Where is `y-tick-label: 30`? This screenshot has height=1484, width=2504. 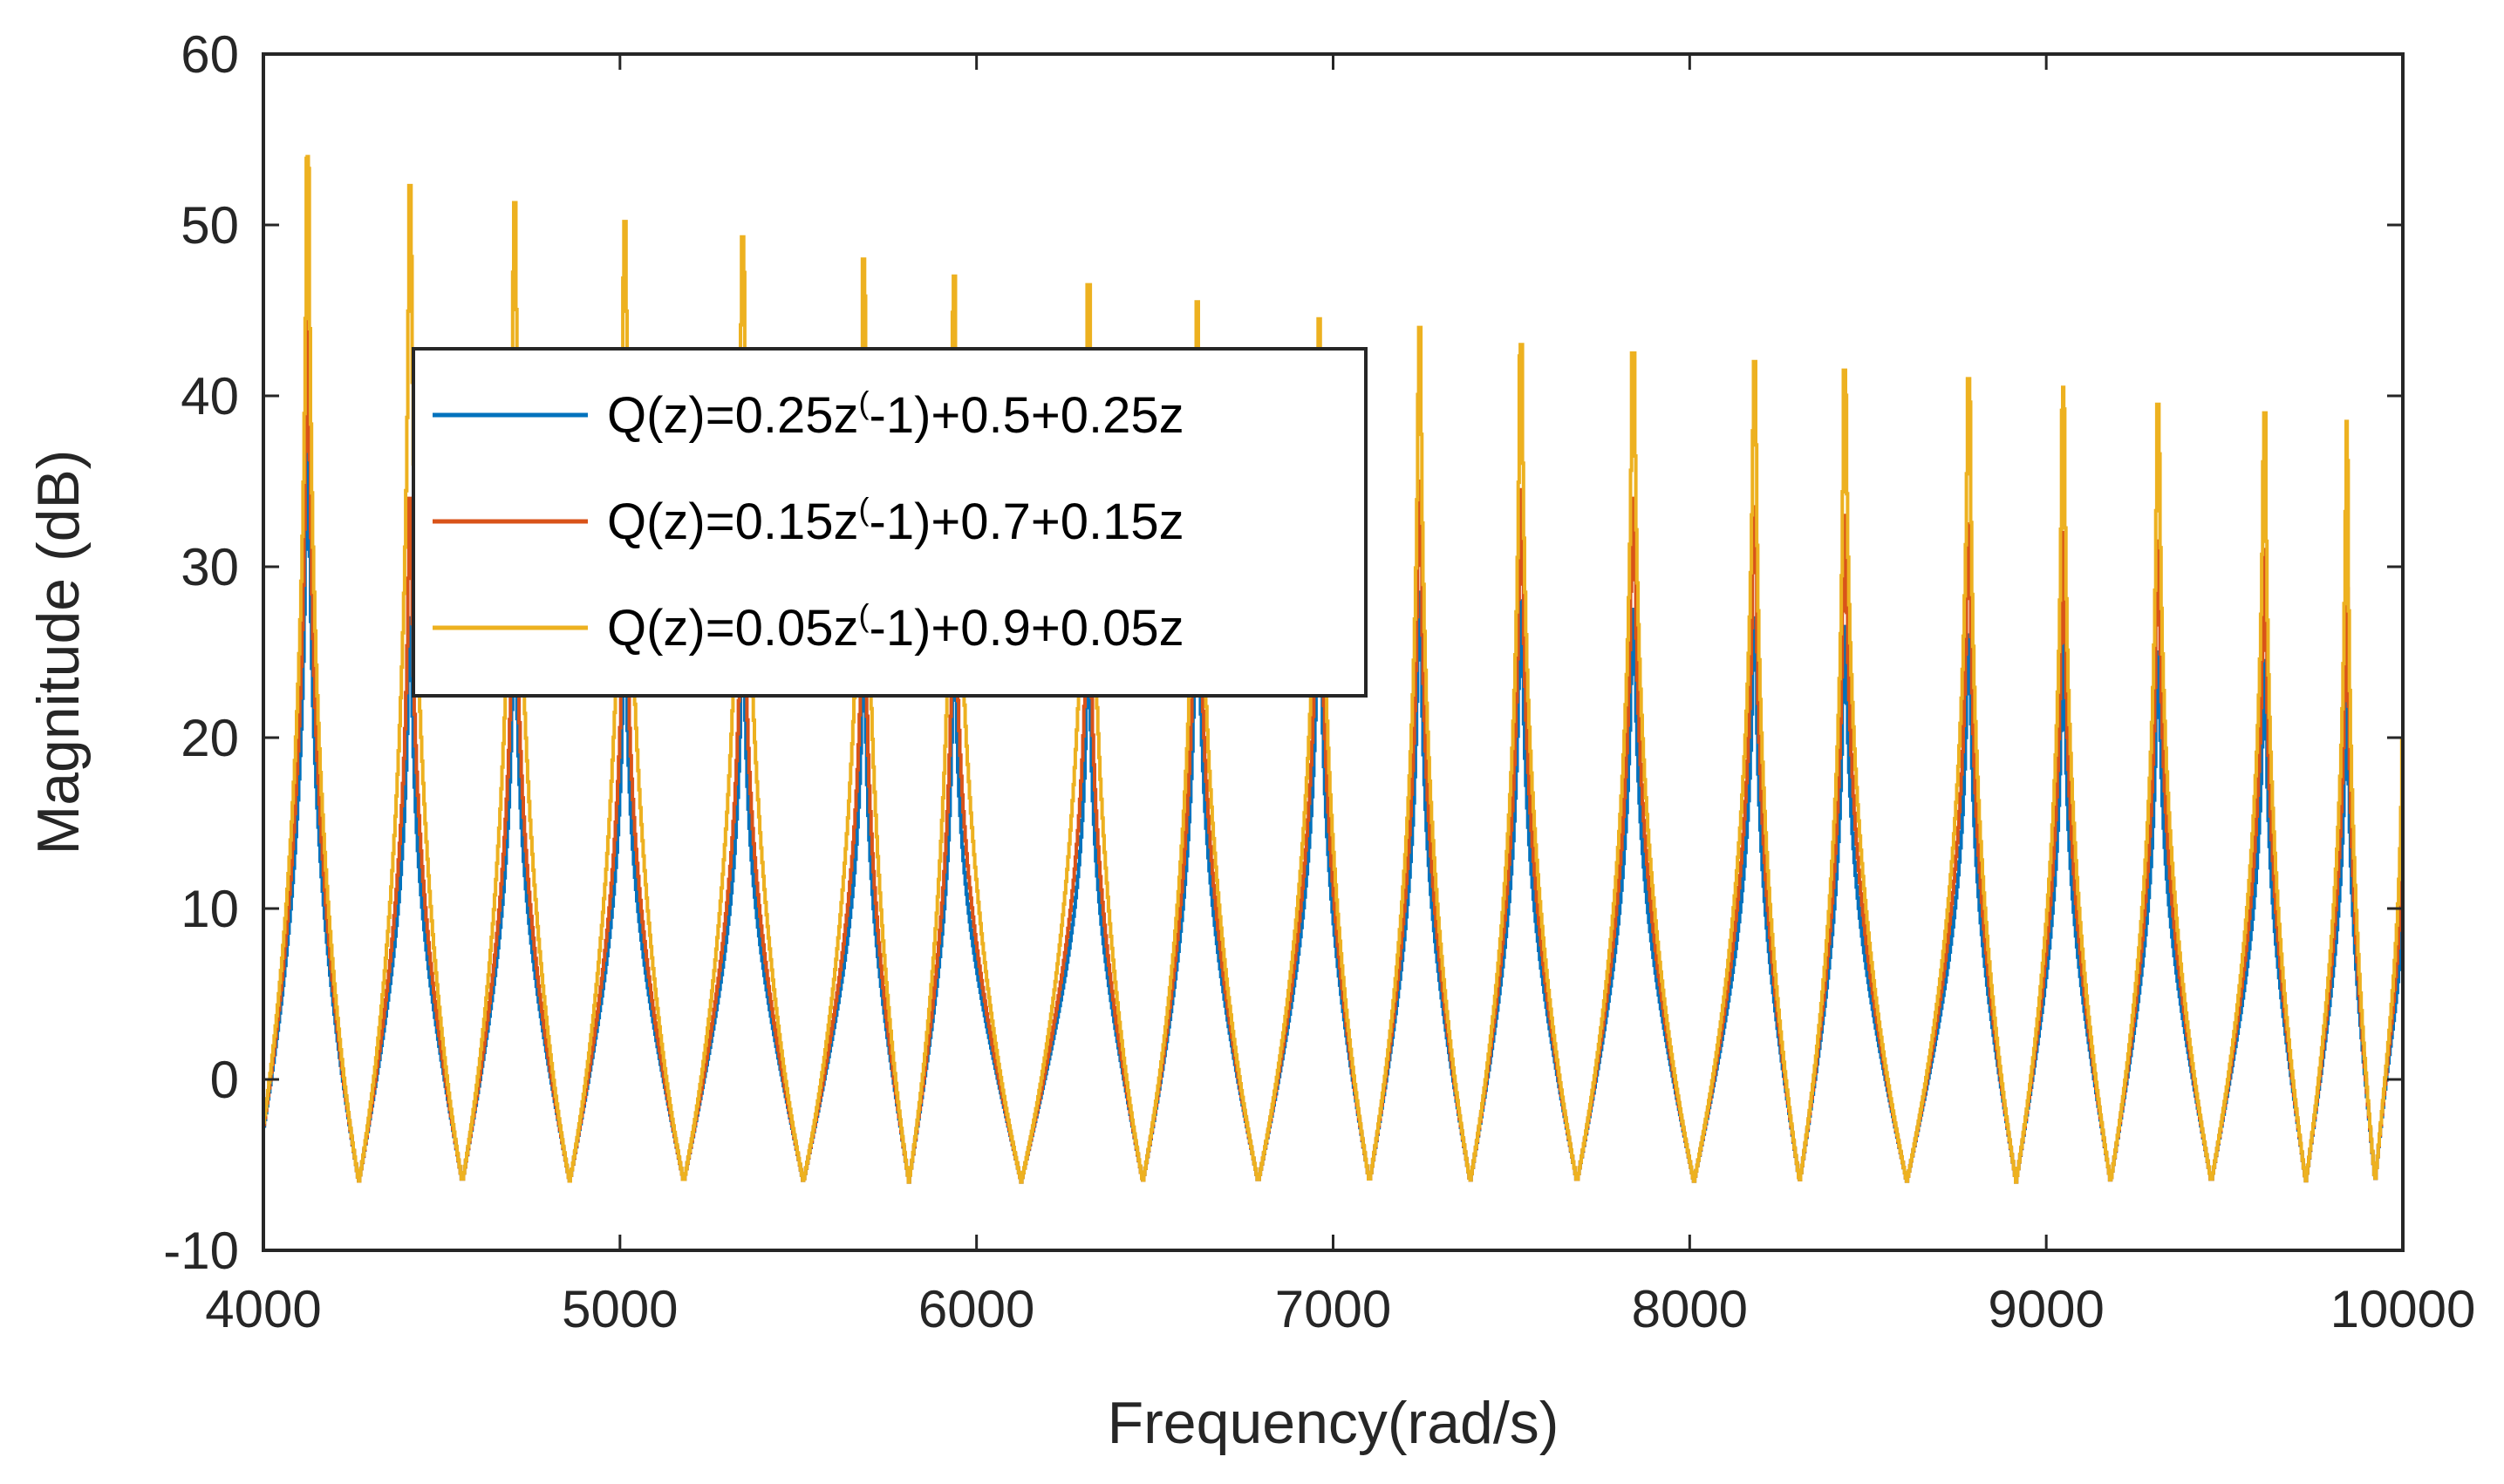 y-tick-label: 30 is located at coordinates (210, 567).